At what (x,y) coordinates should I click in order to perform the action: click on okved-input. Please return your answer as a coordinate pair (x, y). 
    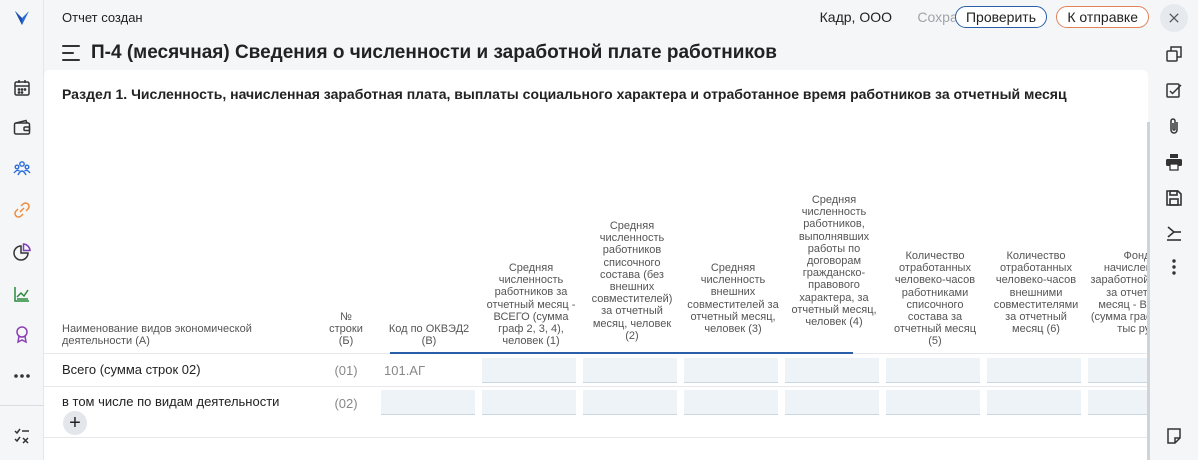
    Looking at the image, I should click on (428, 402).